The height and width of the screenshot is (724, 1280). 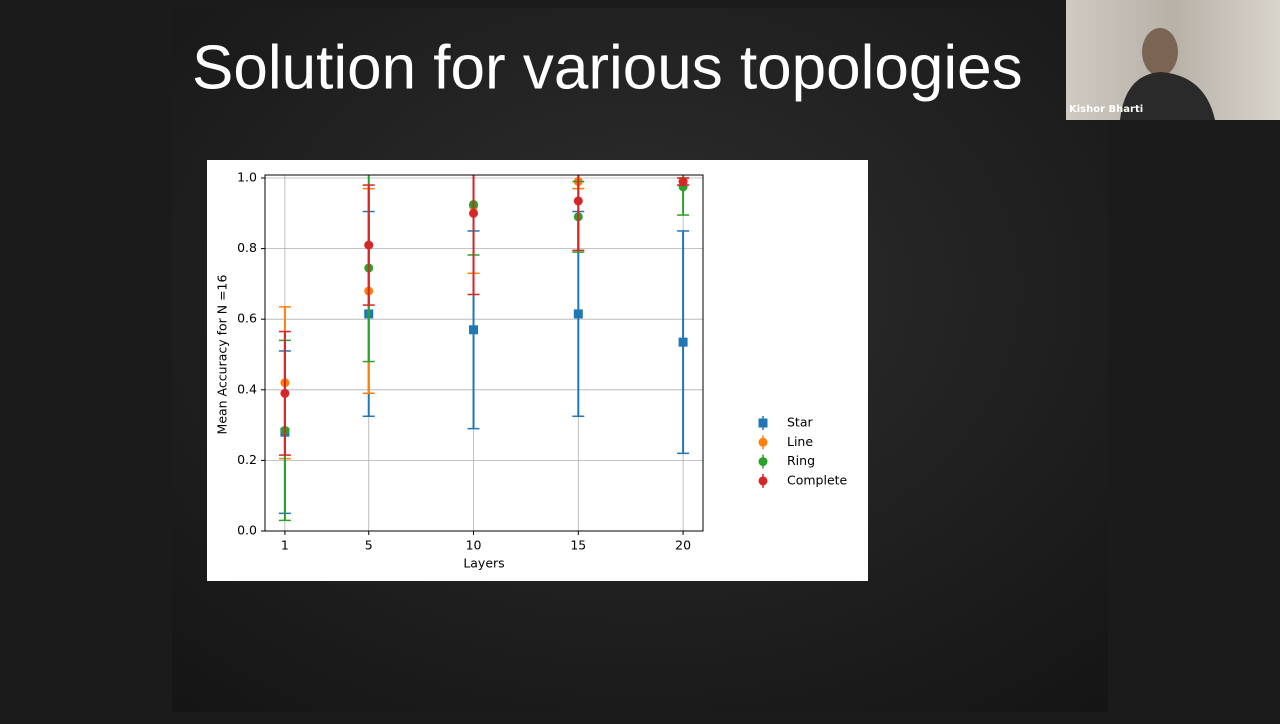 What do you see at coordinates (1160, 52) in the screenshot?
I see `participant-head` at bounding box center [1160, 52].